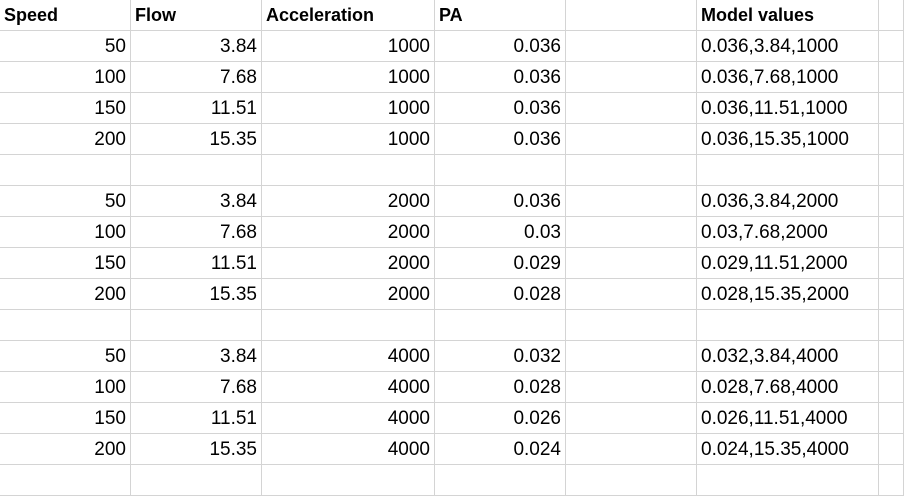 The height and width of the screenshot is (496, 904). Describe the element at coordinates (500, 15) in the screenshot. I see `header-cell-pa: PA` at that location.